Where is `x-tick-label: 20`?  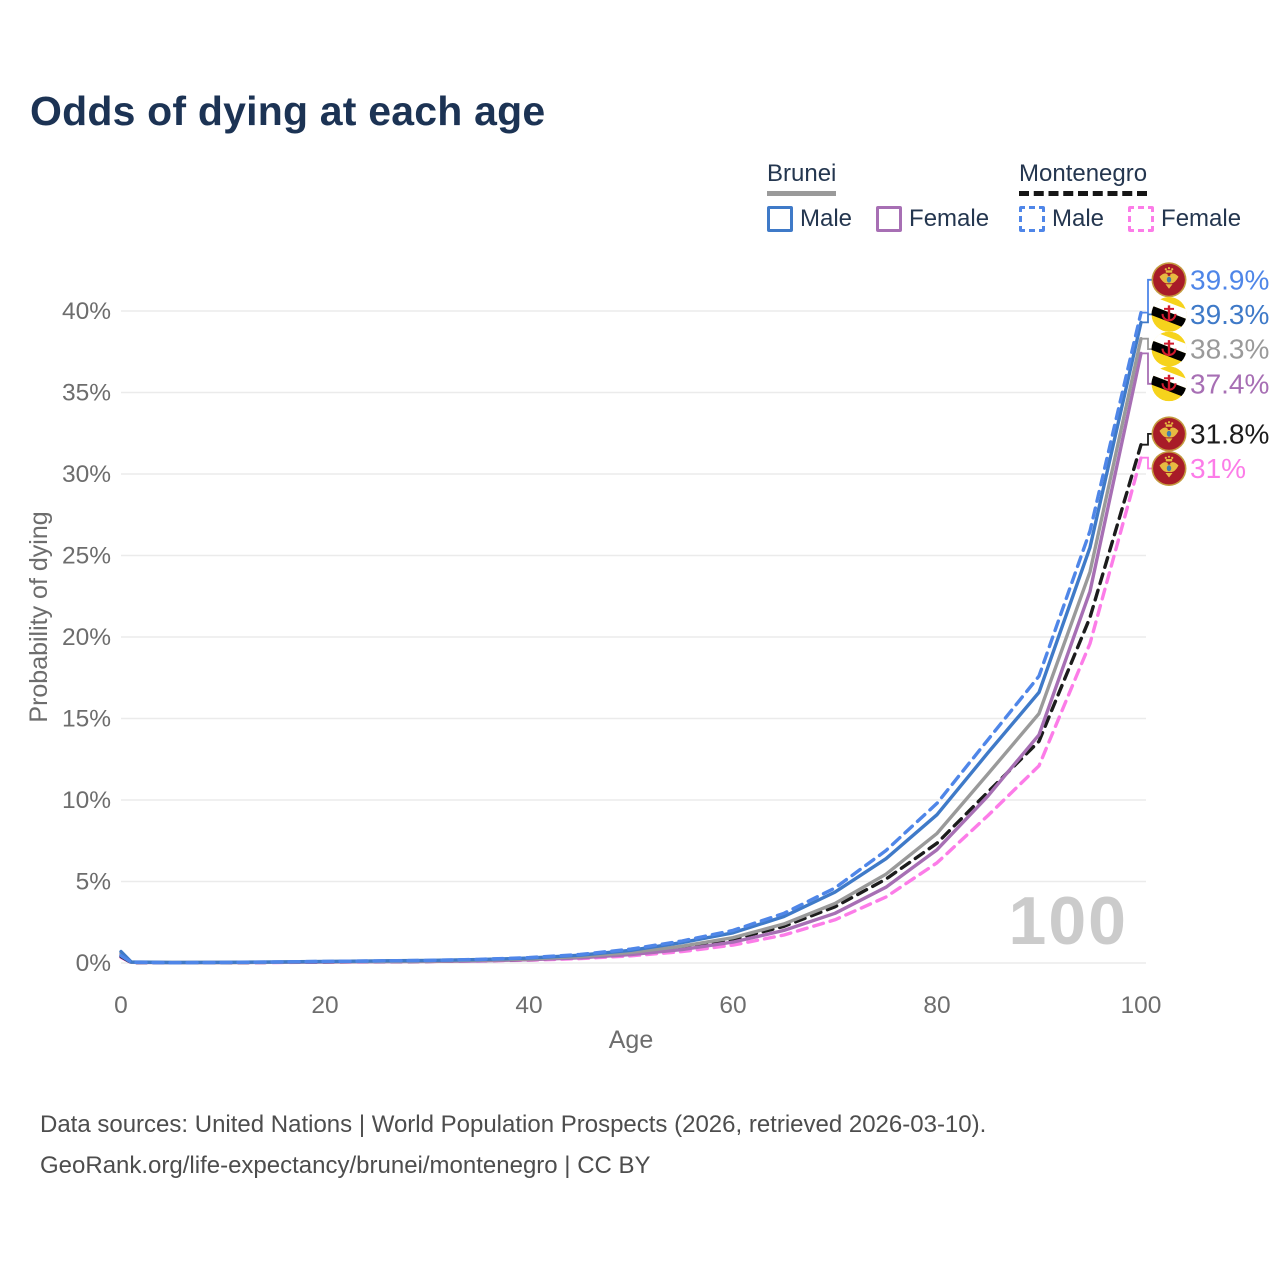 x-tick-label: 20 is located at coordinates (324, 1005).